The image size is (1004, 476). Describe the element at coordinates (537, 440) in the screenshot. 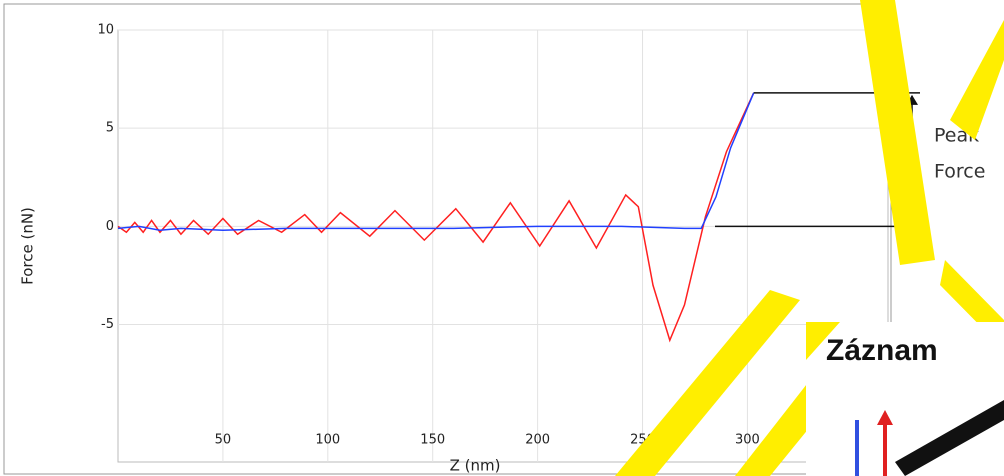

I see `x-tick-label: 200` at that location.